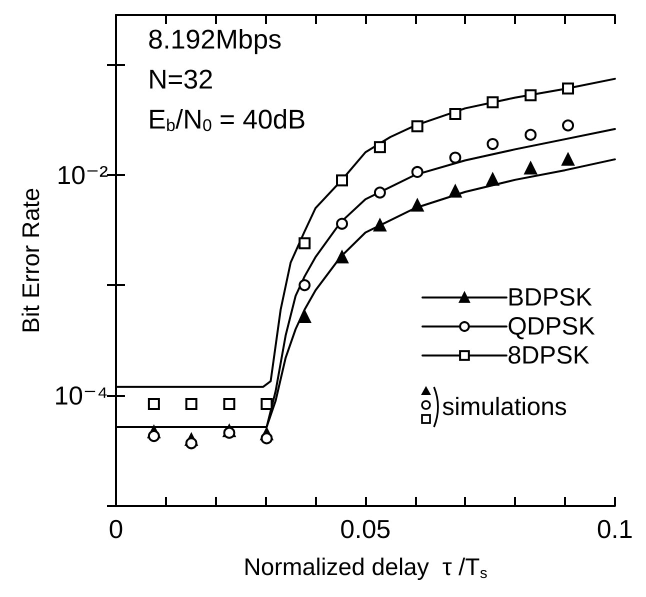 The image size is (646, 597). I want to click on annotation: Eb/N0 = 40dB, so click(227, 119).